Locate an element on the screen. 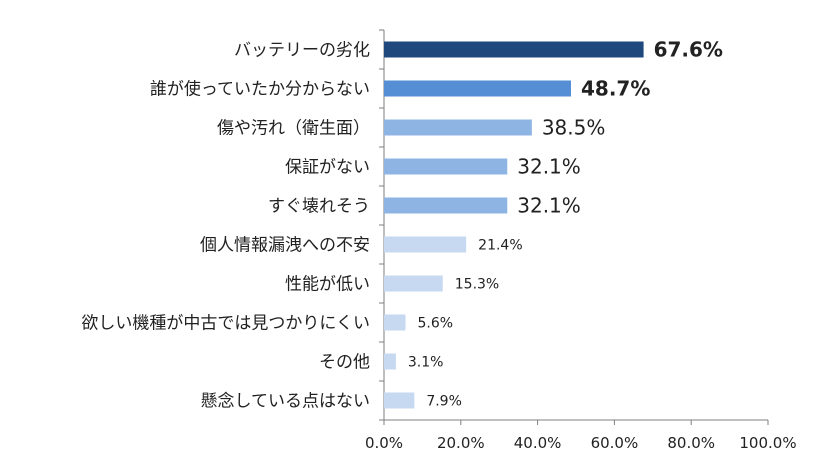 The height and width of the screenshot is (463, 824). category-label: 誰が使っていたか分からない is located at coordinates (260, 89).